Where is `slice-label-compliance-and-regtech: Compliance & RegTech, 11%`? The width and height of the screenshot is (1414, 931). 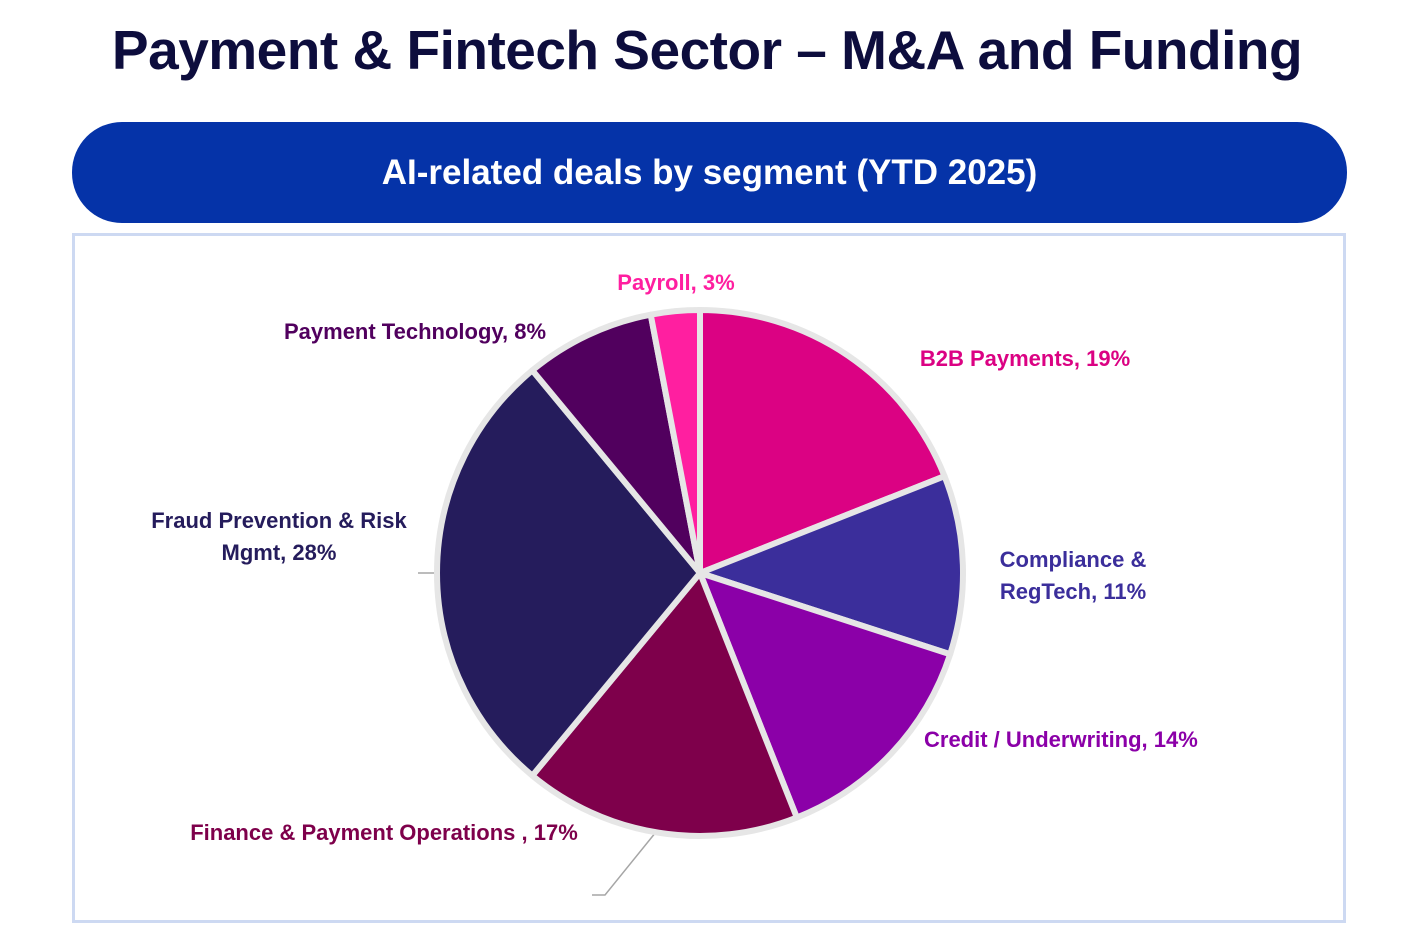
slice-label-compliance-and-regtech: Compliance & RegTech, 11% is located at coordinates (1073, 575).